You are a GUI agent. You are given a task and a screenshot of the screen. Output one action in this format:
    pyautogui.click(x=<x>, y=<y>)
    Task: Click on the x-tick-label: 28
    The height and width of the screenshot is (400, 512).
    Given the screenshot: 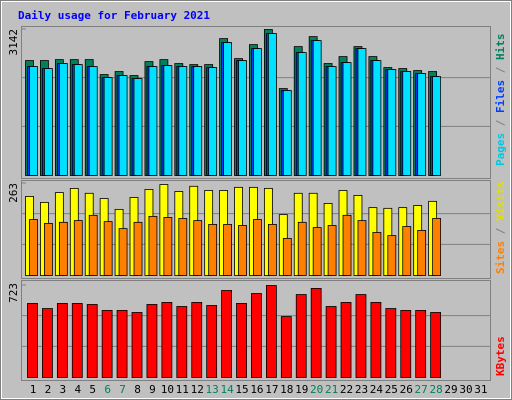 What is the action you would take?
    pyautogui.click(x=435, y=389)
    